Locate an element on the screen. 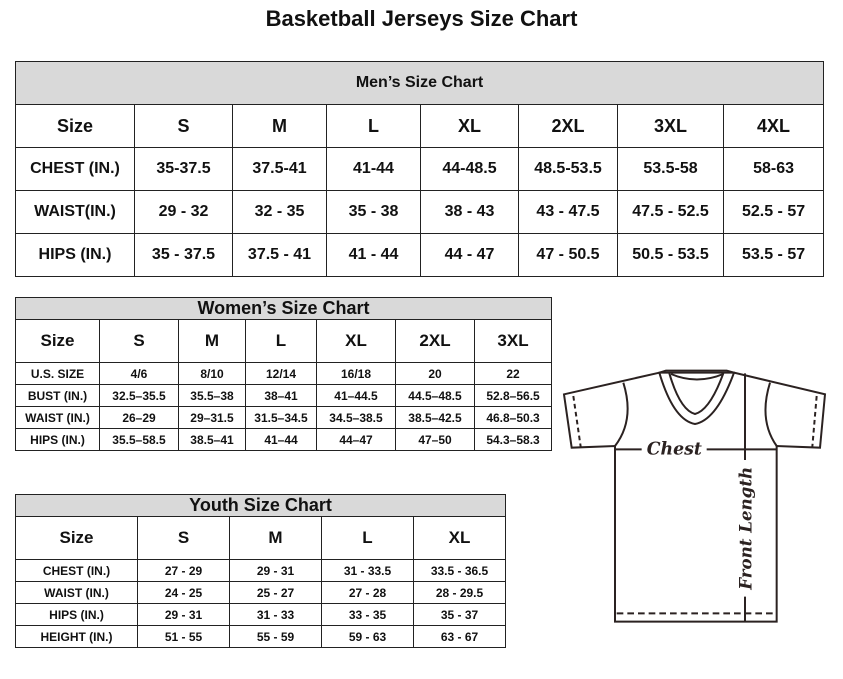 This screenshot has height=679, width=843. front-length-label: Front Length is located at coordinates (746, 529).